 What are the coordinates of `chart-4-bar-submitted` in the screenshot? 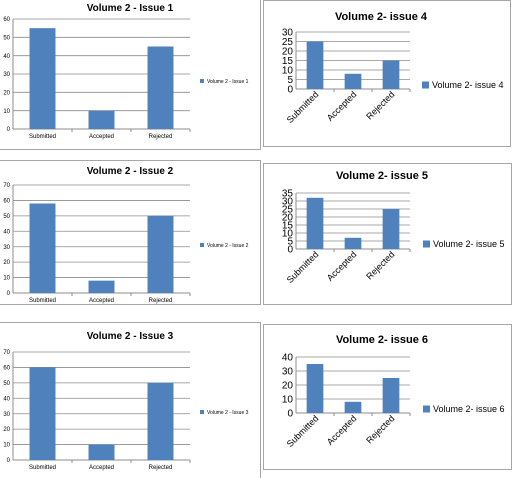 It's located at (315, 65).